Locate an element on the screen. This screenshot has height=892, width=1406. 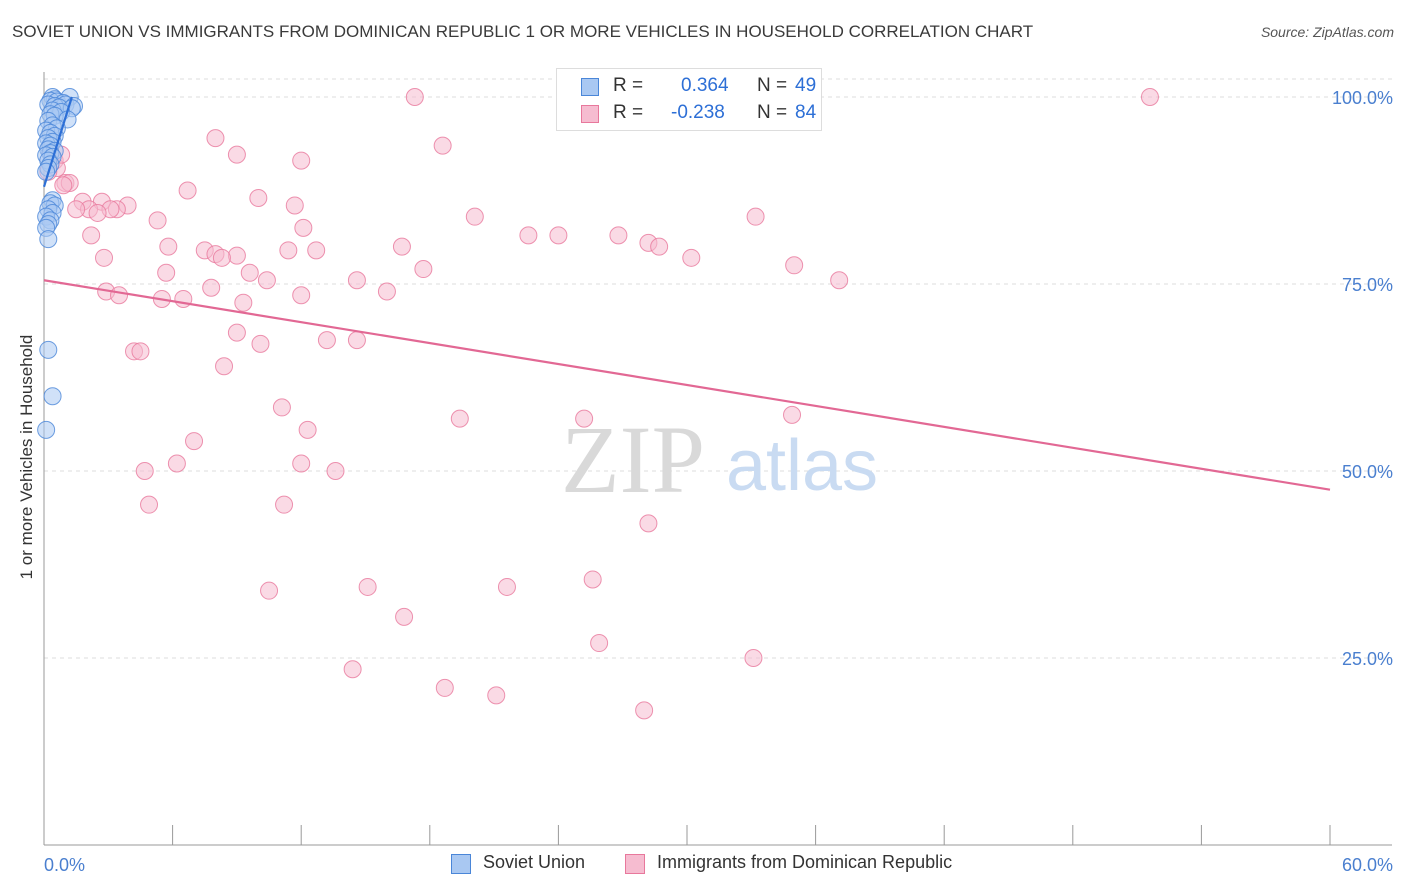
legend-r-label: R = is located at coordinates (628, 112).